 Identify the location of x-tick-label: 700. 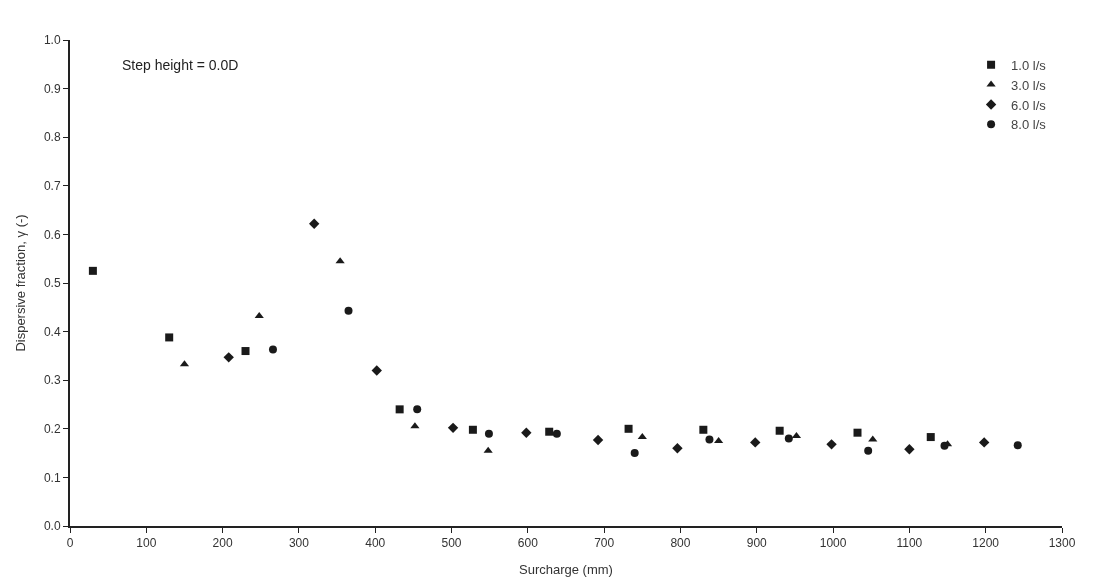
(604, 543).